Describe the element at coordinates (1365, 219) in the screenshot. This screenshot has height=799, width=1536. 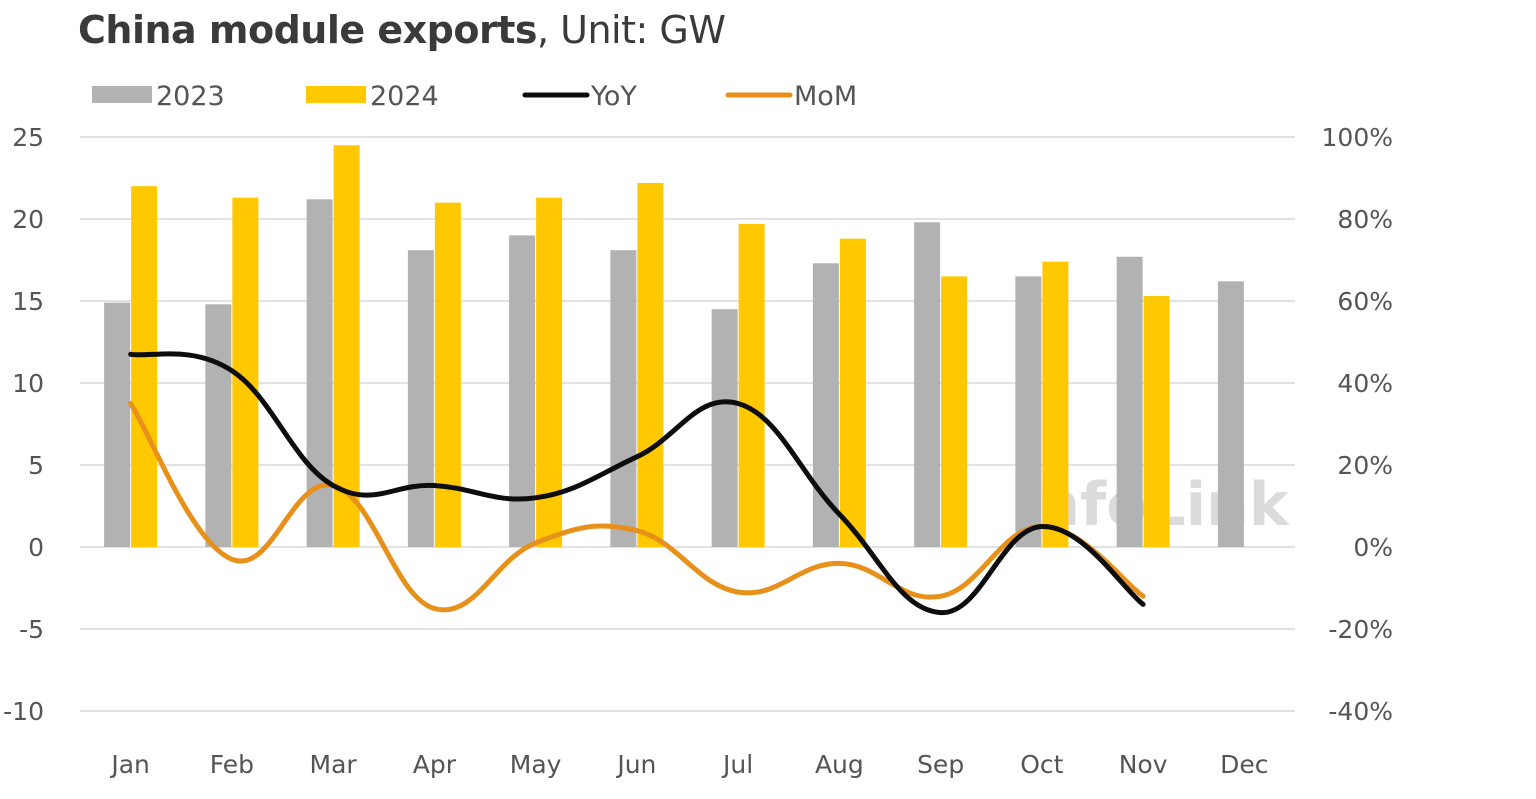
I see `y-right-tick-label: 80%` at that location.